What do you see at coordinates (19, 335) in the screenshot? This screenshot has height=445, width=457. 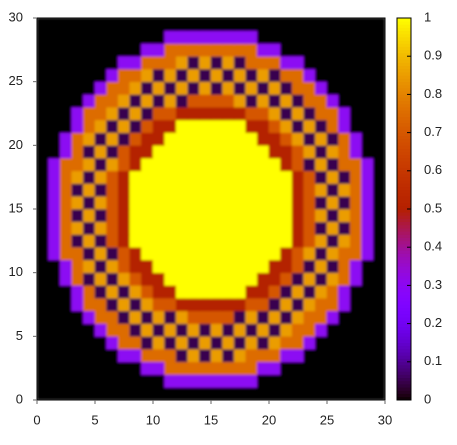 I see `y-tick-label: 5` at bounding box center [19, 335].